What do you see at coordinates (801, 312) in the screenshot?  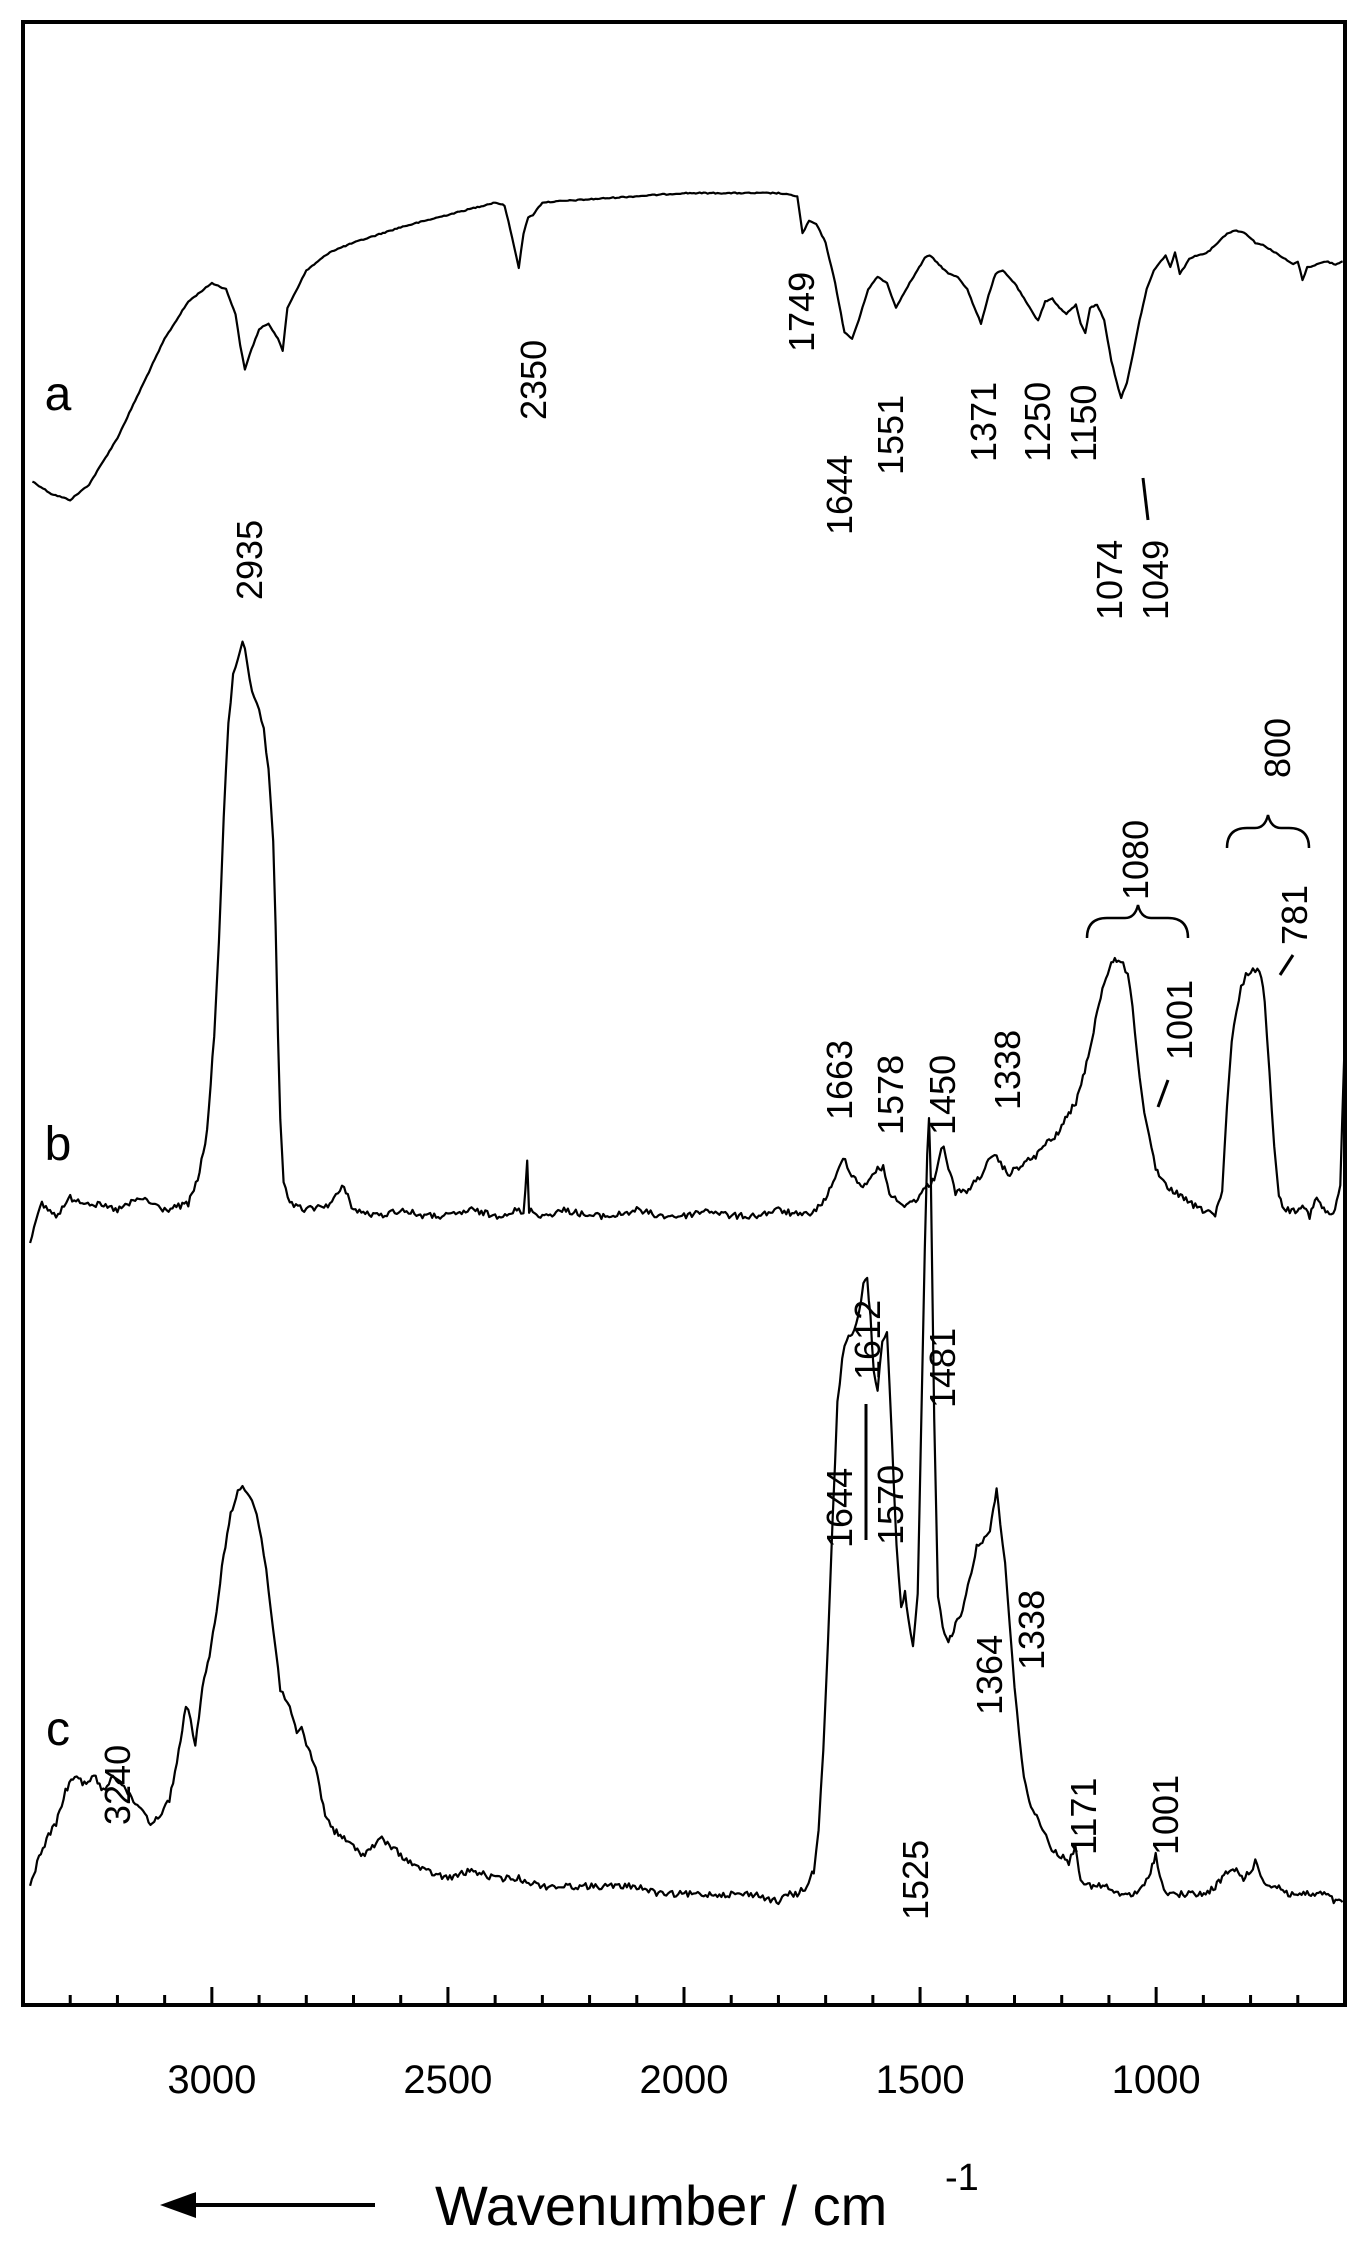 I see `peak-label-a: 1749` at bounding box center [801, 312].